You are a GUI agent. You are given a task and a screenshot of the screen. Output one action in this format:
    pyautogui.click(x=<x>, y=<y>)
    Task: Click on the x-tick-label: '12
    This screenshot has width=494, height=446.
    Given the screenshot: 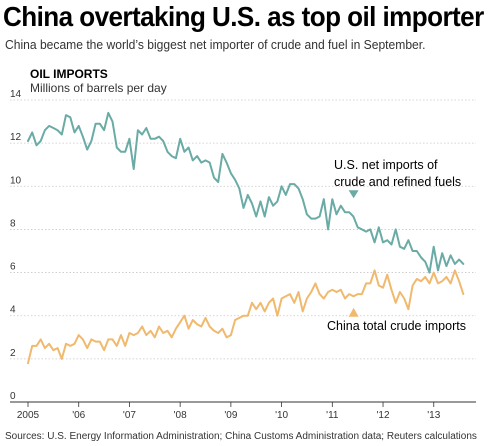 What is the action you would take?
    pyautogui.click(x=383, y=415)
    